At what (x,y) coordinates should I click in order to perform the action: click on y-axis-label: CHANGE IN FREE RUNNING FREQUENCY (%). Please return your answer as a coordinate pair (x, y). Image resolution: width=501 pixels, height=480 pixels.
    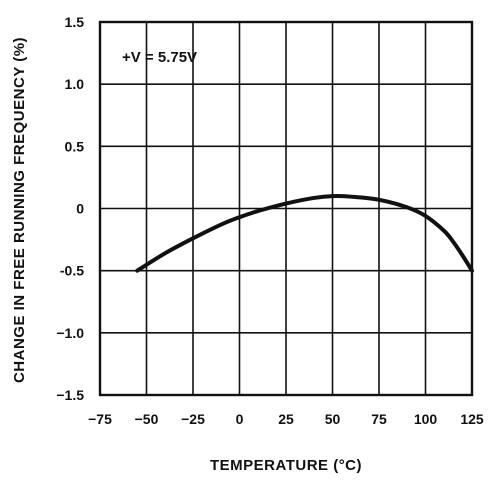
    Looking at the image, I should click on (19, 210).